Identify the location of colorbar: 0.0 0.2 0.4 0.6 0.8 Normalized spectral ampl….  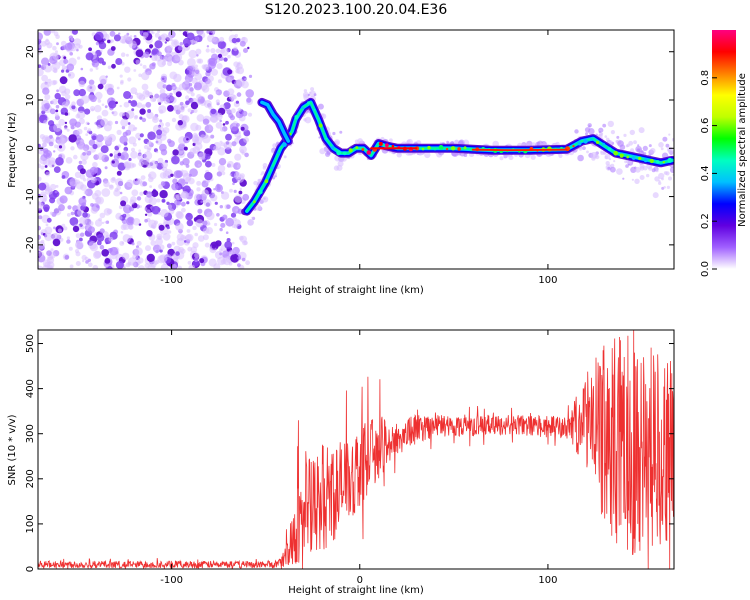
(724, 153).